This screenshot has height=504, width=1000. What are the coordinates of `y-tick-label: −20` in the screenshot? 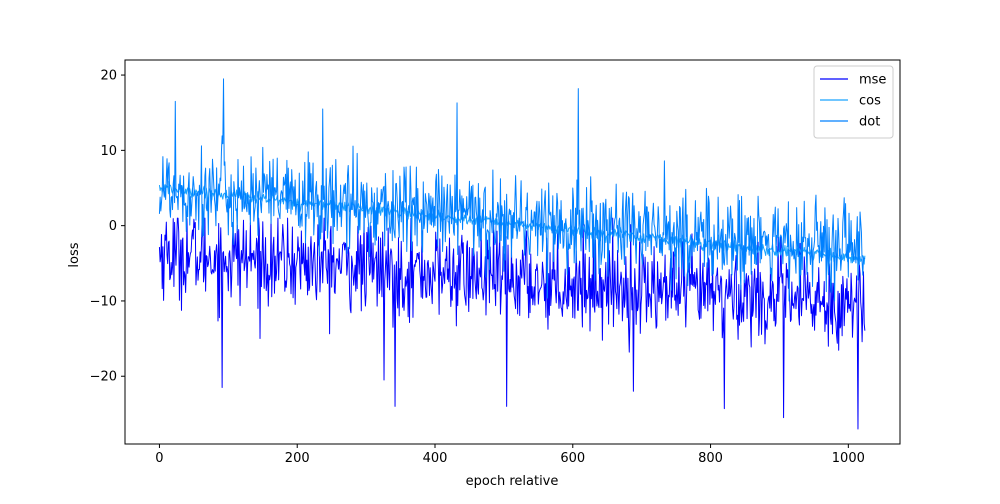 It's located at (103, 377).